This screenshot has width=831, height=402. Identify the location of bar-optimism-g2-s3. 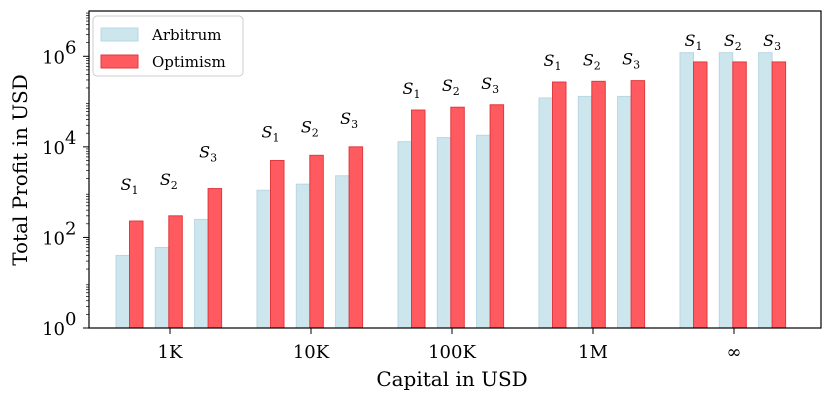
(356, 237).